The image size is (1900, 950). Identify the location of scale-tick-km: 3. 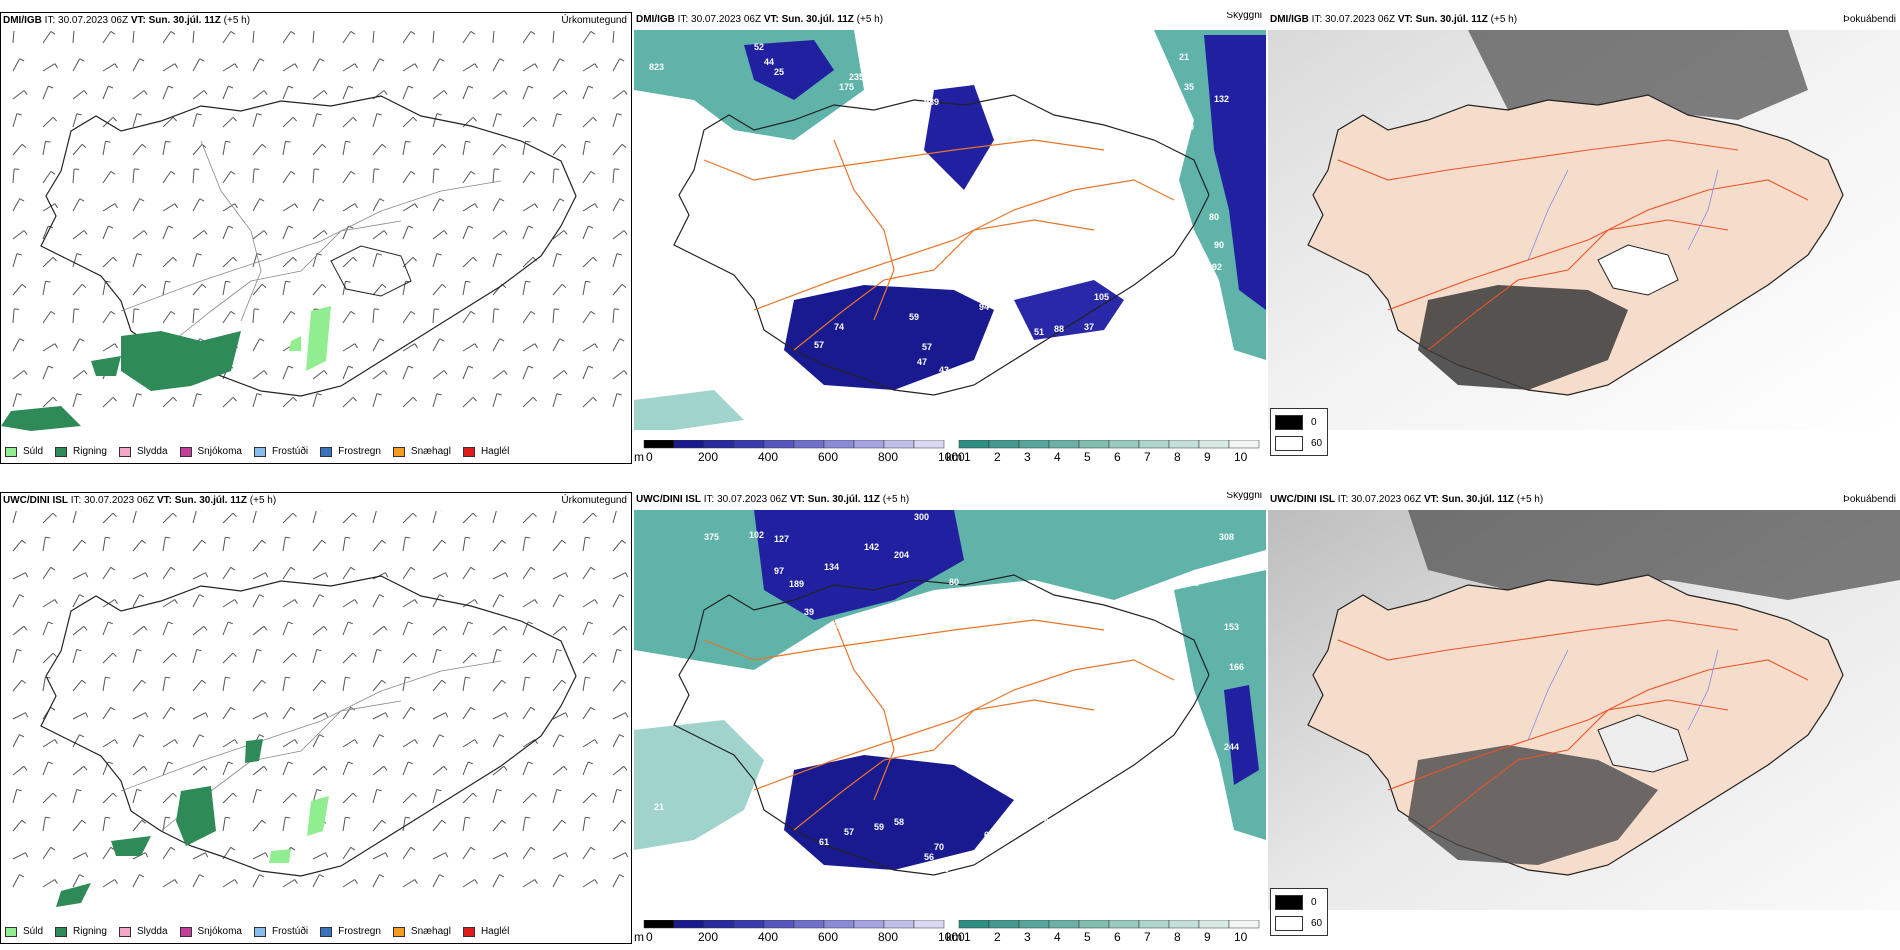
(1027, 457).